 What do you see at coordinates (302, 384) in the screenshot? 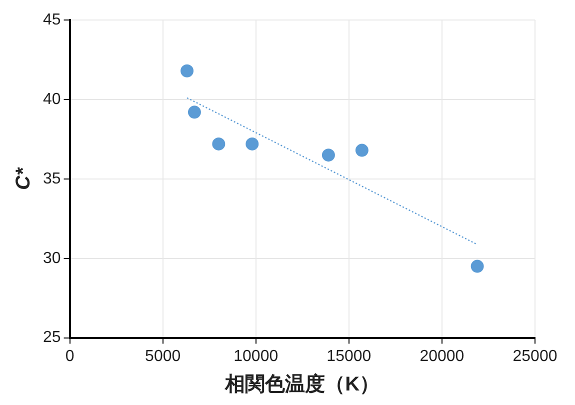
I see `x-axis-title: 相関色温度（K）` at bounding box center [302, 384].